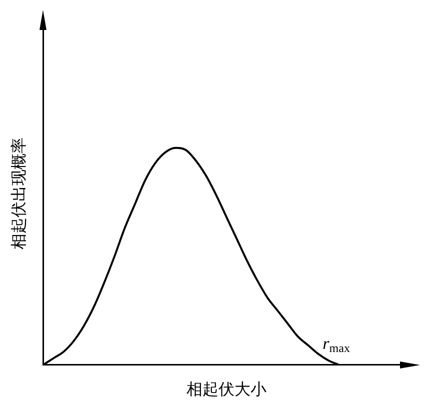 The image size is (432, 410). Describe the element at coordinates (19, 193) in the screenshot. I see `y-axis-title: 相起伏出现概率` at that location.